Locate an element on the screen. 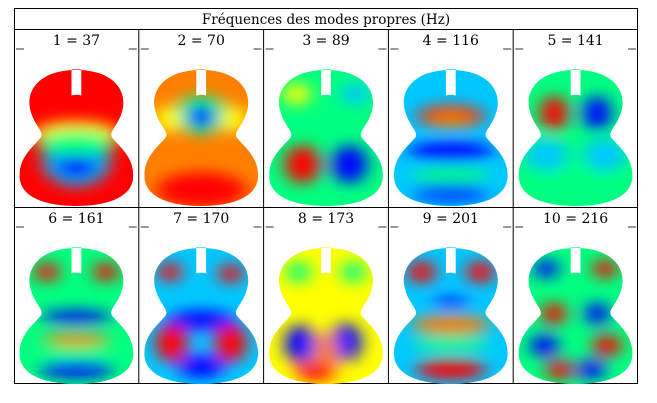 This screenshot has width=657, height=403. mode-frequency-label: 7 = 170 is located at coordinates (201, 219).